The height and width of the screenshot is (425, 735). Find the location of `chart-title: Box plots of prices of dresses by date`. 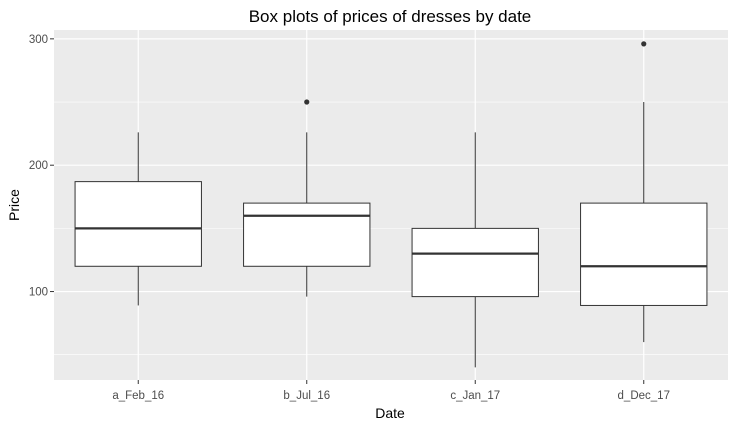

chart-title: Box plots of prices of dresses by date is located at coordinates (390, 16).